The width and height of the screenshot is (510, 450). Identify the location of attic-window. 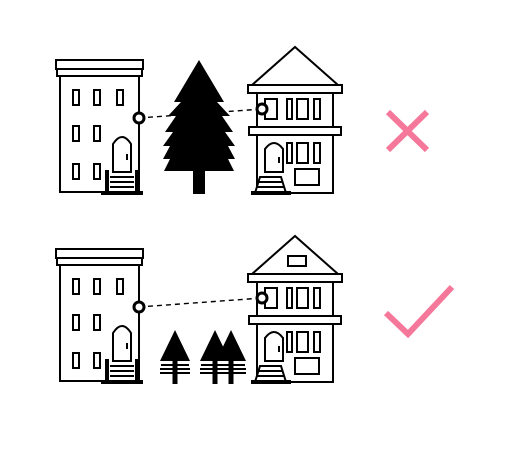
(297, 261).